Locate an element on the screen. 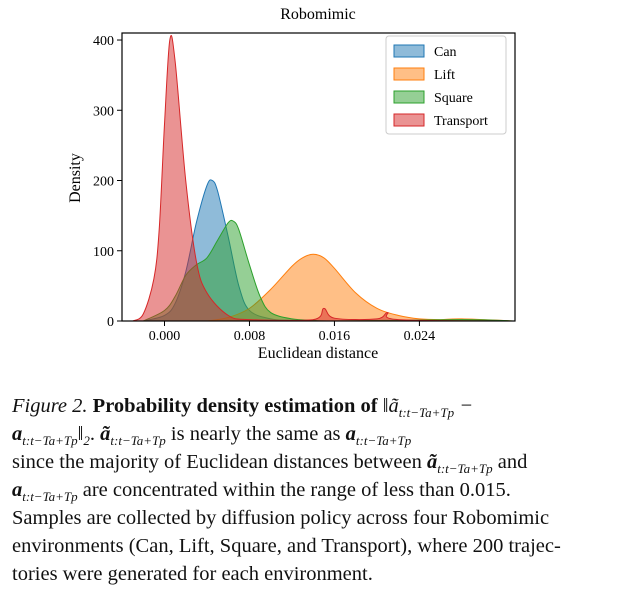  y-tick-label: 400 is located at coordinates (103, 41).